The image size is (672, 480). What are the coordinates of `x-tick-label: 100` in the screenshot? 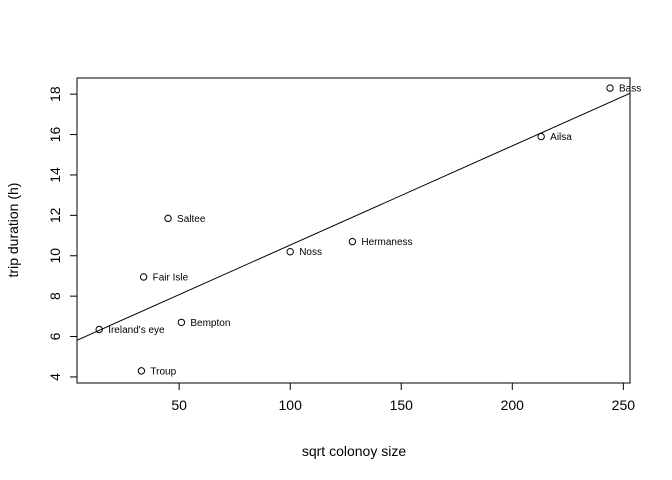 It's located at (291, 405).